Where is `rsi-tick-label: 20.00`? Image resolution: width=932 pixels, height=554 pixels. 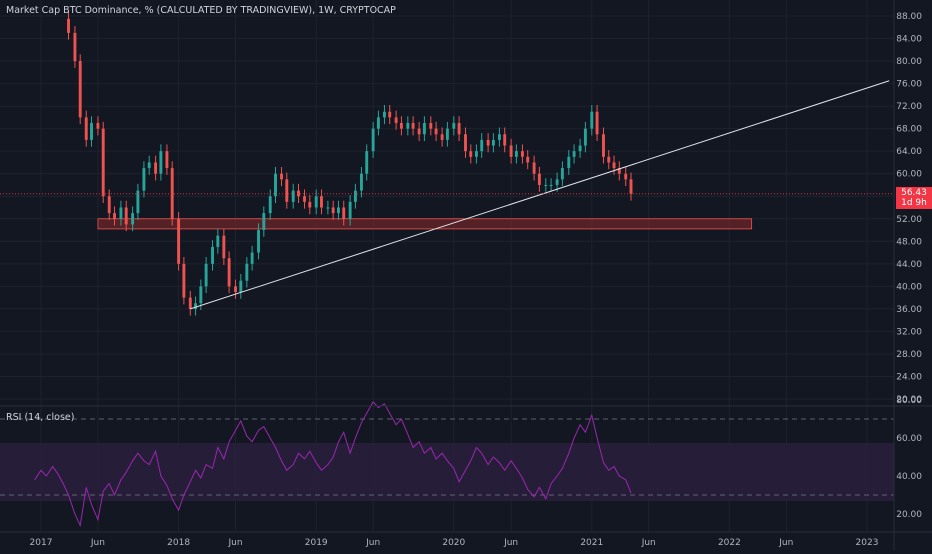 rsi-tick-label: 20.00 is located at coordinates (909, 515).